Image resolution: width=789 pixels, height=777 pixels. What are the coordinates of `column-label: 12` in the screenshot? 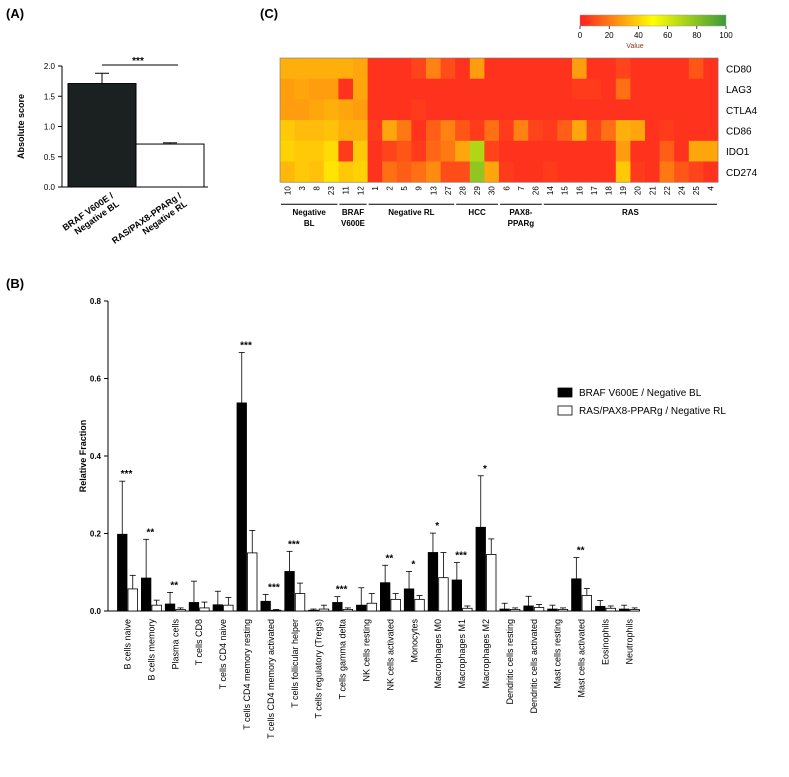 It's located at (360, 190).